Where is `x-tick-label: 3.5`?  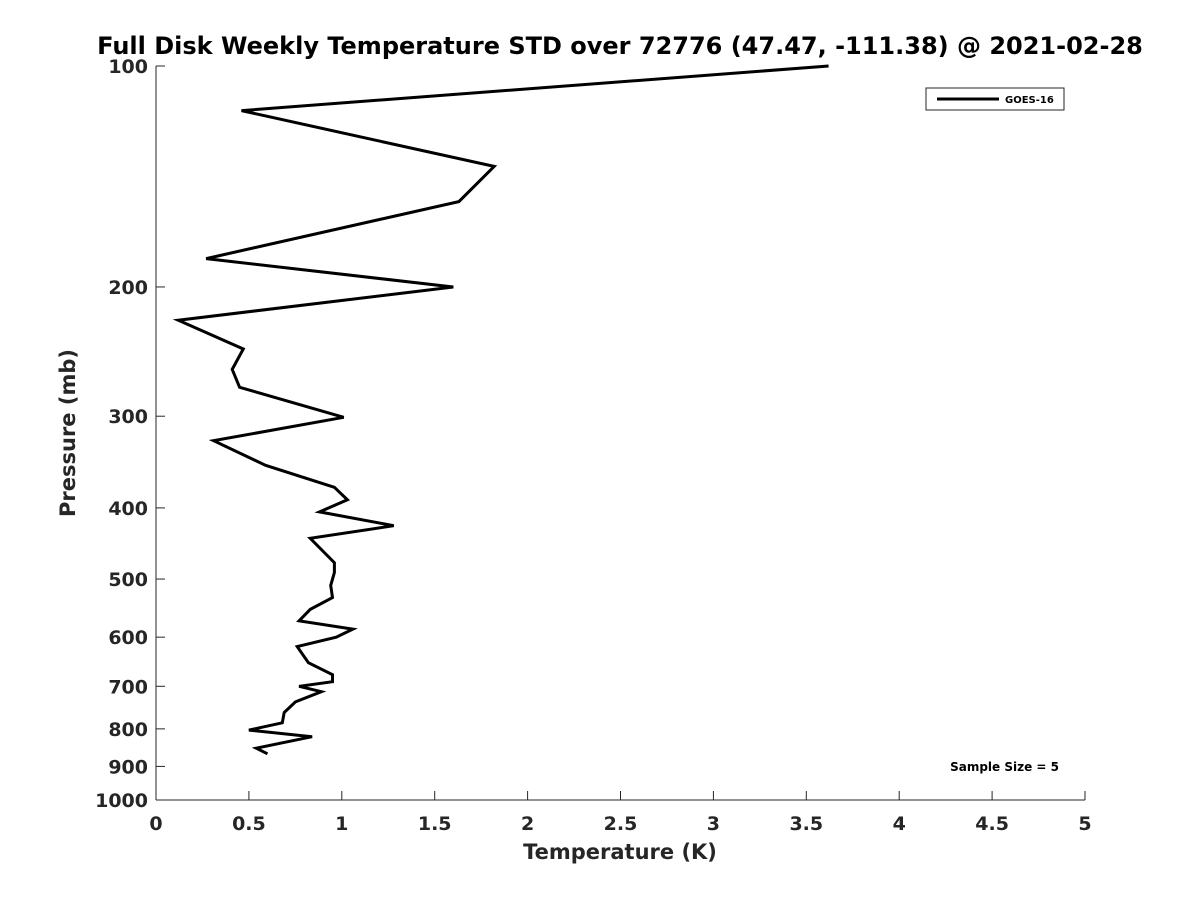 x-tick-label: 3.5 is located at coordinates (806, 824).